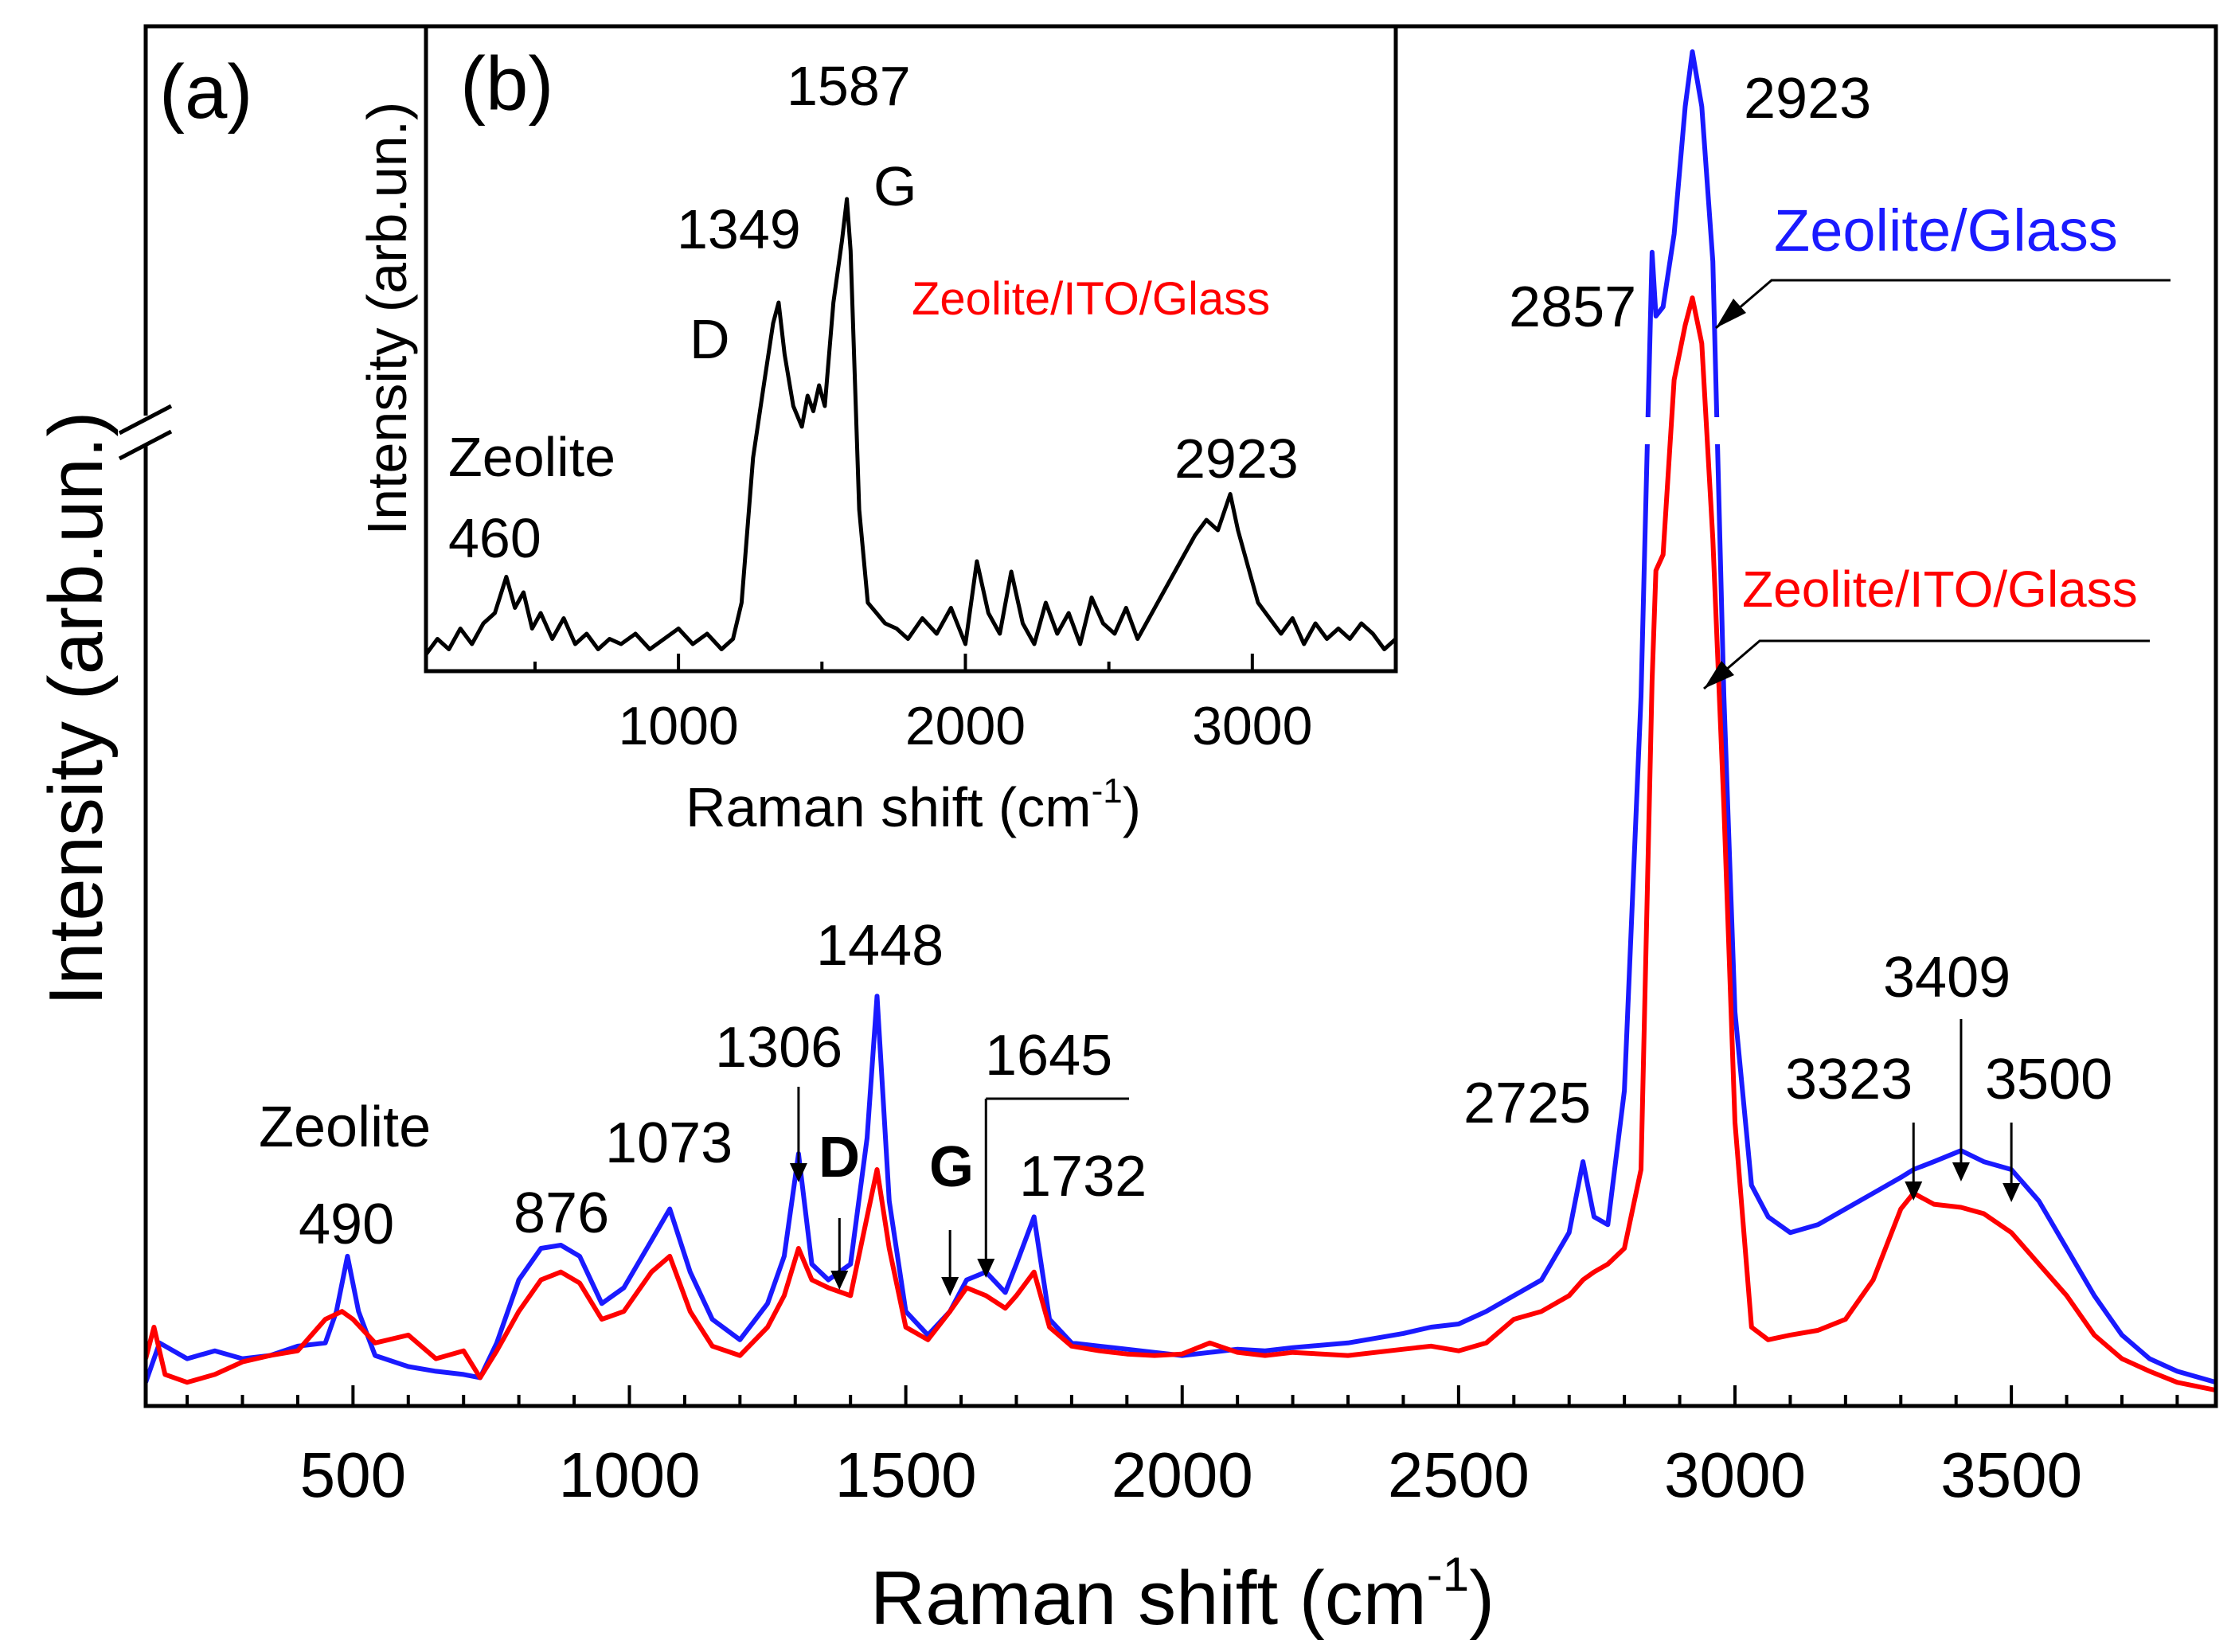 Image resolution: width=2235 pixels, height=1652 pixels. What do you see at coordinates (76, 709) in the screenshot?
I see `main-y-axis-label: Intensity (arb.un.)` at bounding box center [76, 709].